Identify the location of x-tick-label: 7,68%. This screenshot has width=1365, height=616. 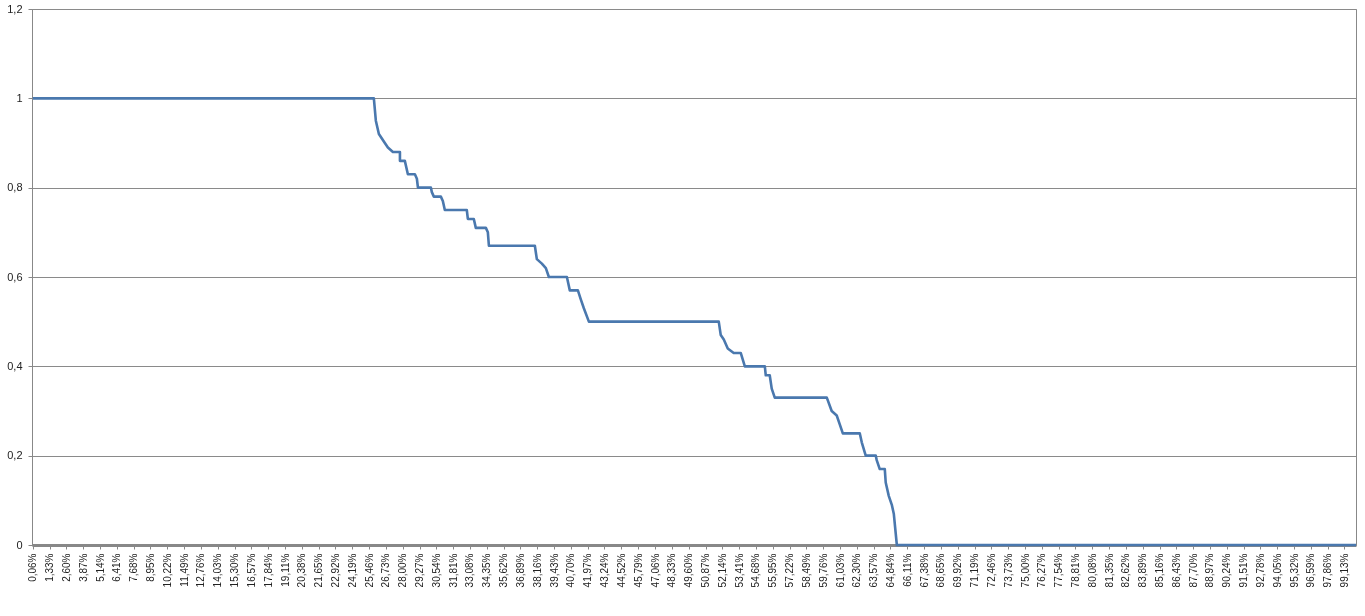
(134, 567).